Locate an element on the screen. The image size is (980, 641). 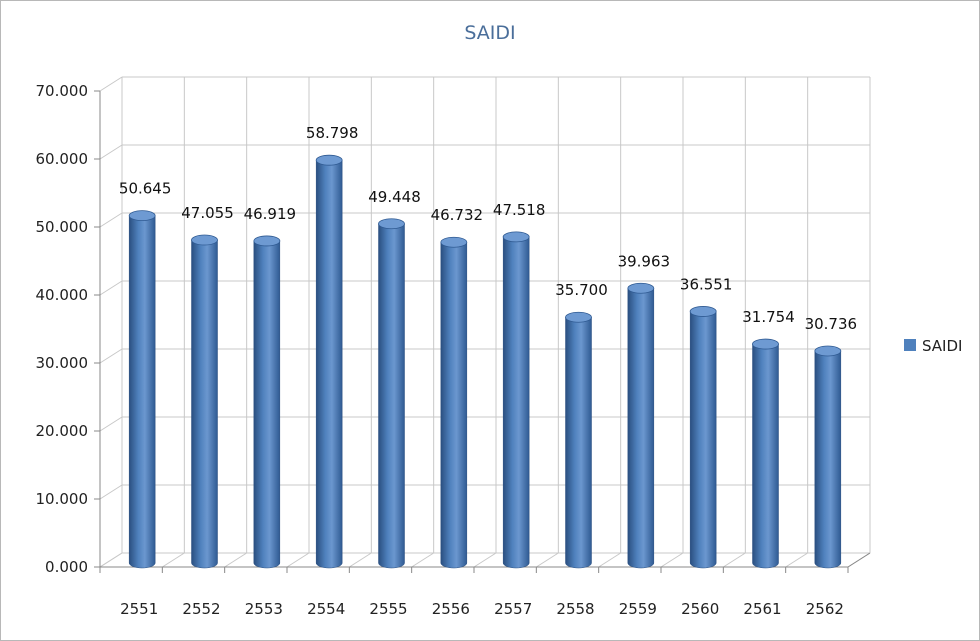
y-tick-label: 0.000 is located at coordinates (66, 567).